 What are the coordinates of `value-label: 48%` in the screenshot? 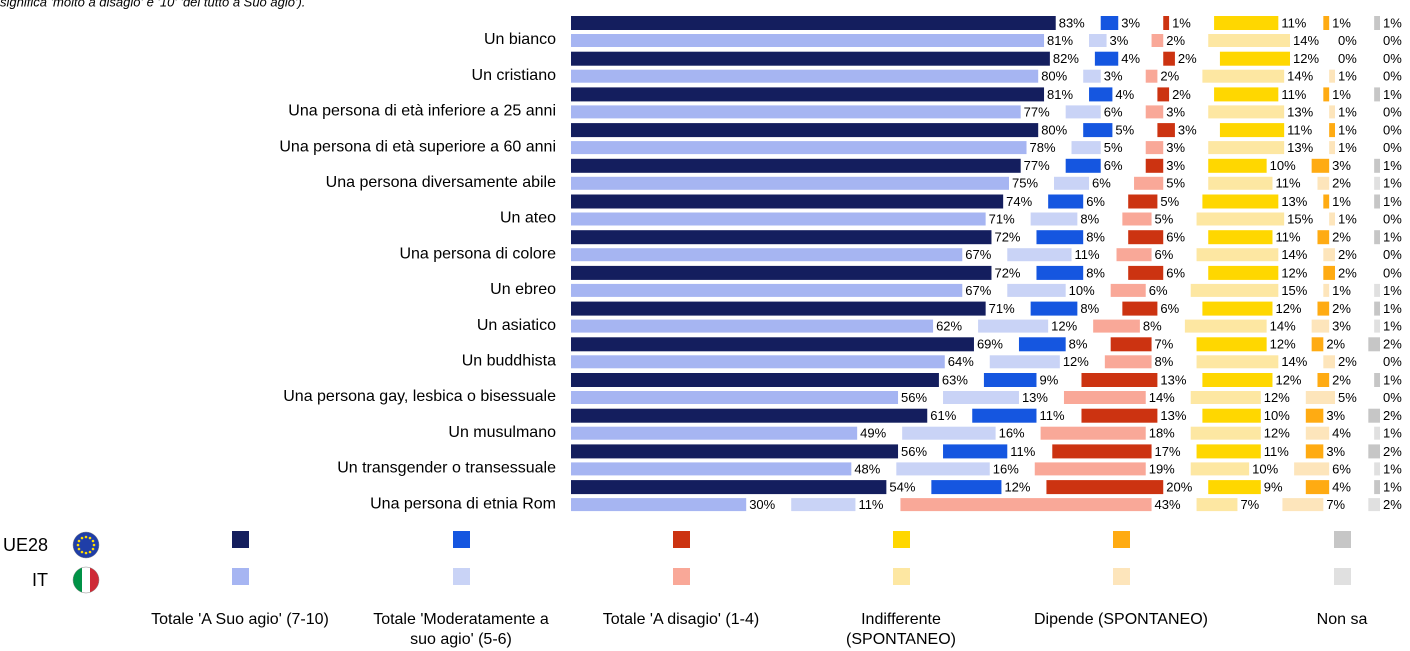 It's located at (867, 468).